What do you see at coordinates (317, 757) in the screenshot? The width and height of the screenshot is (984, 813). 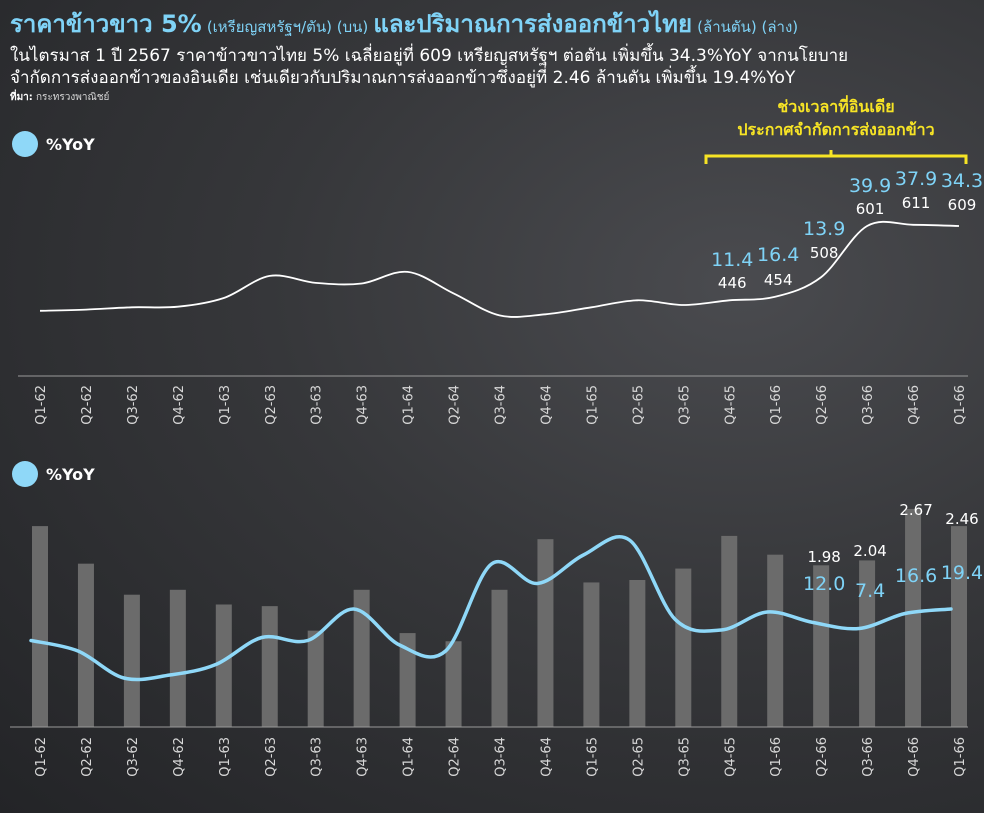 I see `x-tick-label: Q3-63` at bounding box center [317, 757].